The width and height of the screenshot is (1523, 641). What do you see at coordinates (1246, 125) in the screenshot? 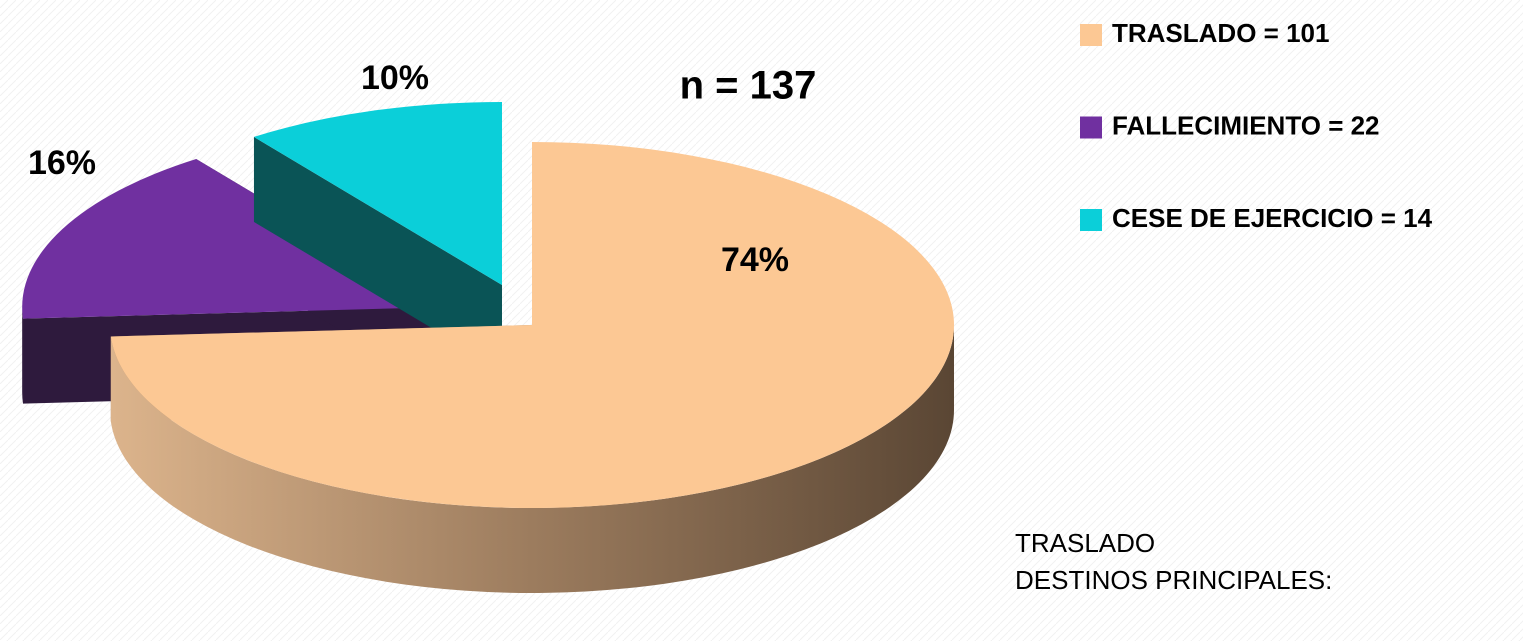
I see `legend-label: FALLECIMIENTO = 22` at bounding box center [1246, 125].